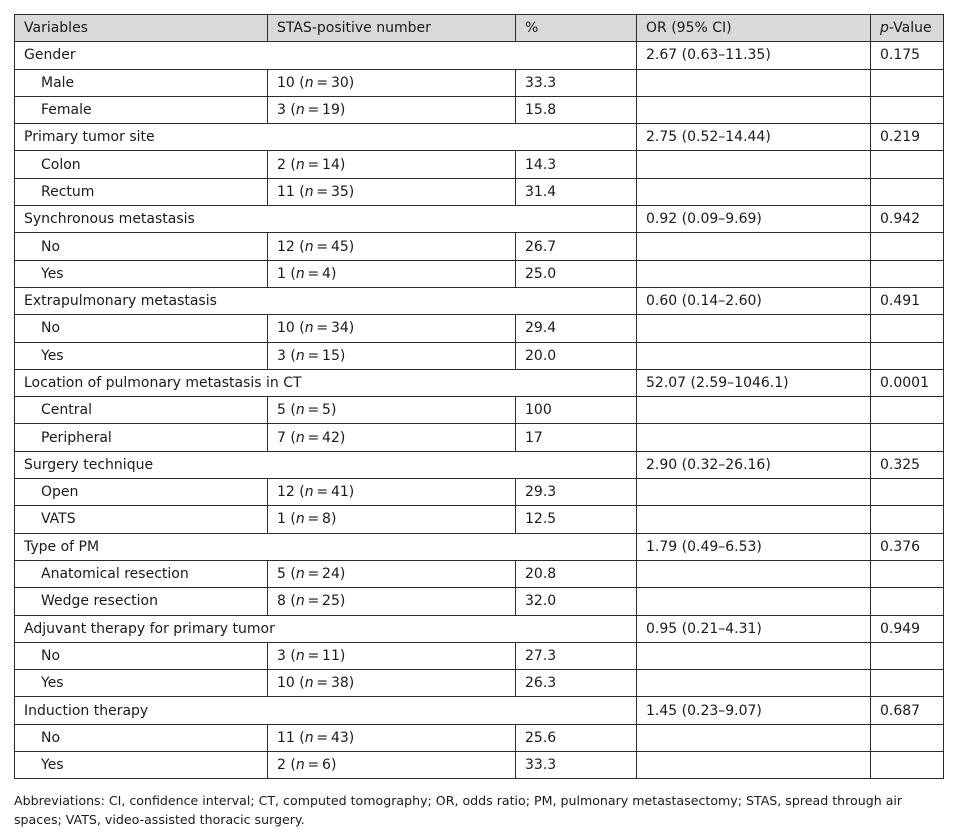 Image resolution: width=961 pixels, height=839 pixels. I want to click on stas-count: 10, so click(286, 82).